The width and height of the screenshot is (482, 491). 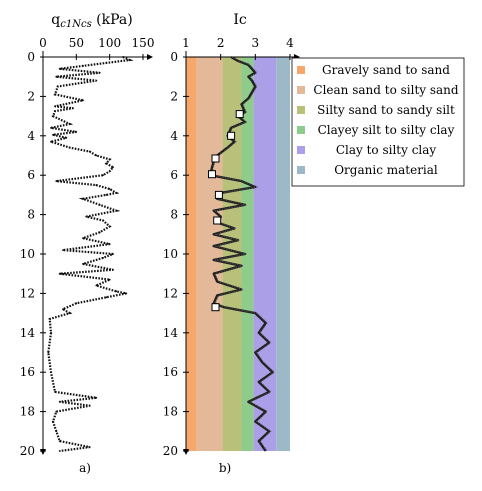 I want to click on b-y-tick-label: 16, so click(x=170, y=372).